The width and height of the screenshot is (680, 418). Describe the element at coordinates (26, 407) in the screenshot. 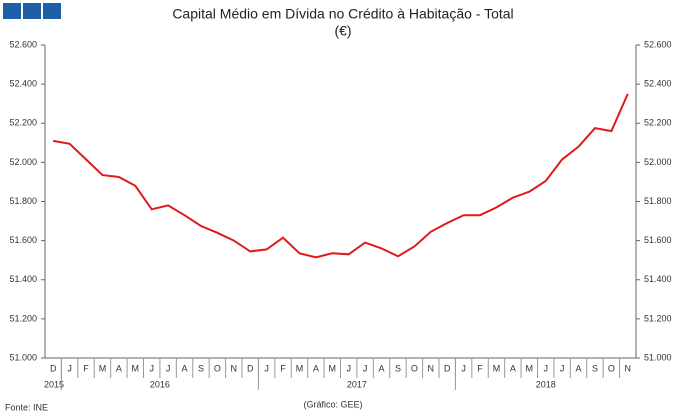

I see `source: Fonte: INE` at that location.